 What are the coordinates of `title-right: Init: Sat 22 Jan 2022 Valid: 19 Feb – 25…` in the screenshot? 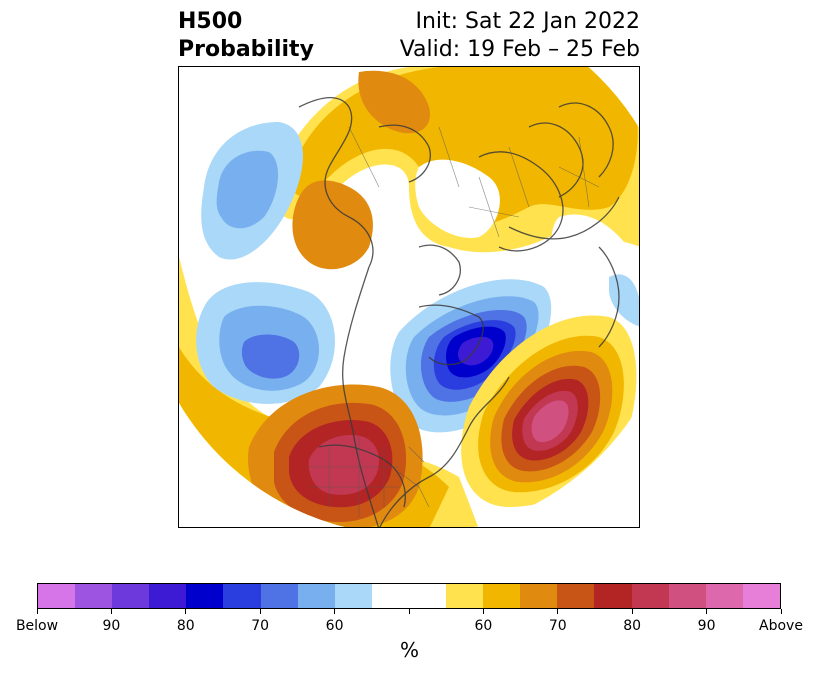 It's located at (520, 36).